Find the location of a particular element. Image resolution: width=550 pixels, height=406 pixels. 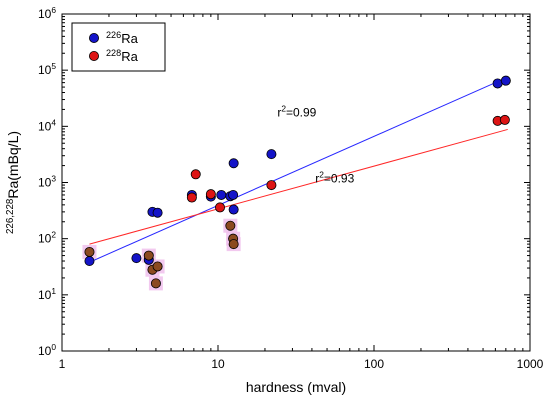

y-tick-label: 10⁵ is located at coordinates (47, 69).